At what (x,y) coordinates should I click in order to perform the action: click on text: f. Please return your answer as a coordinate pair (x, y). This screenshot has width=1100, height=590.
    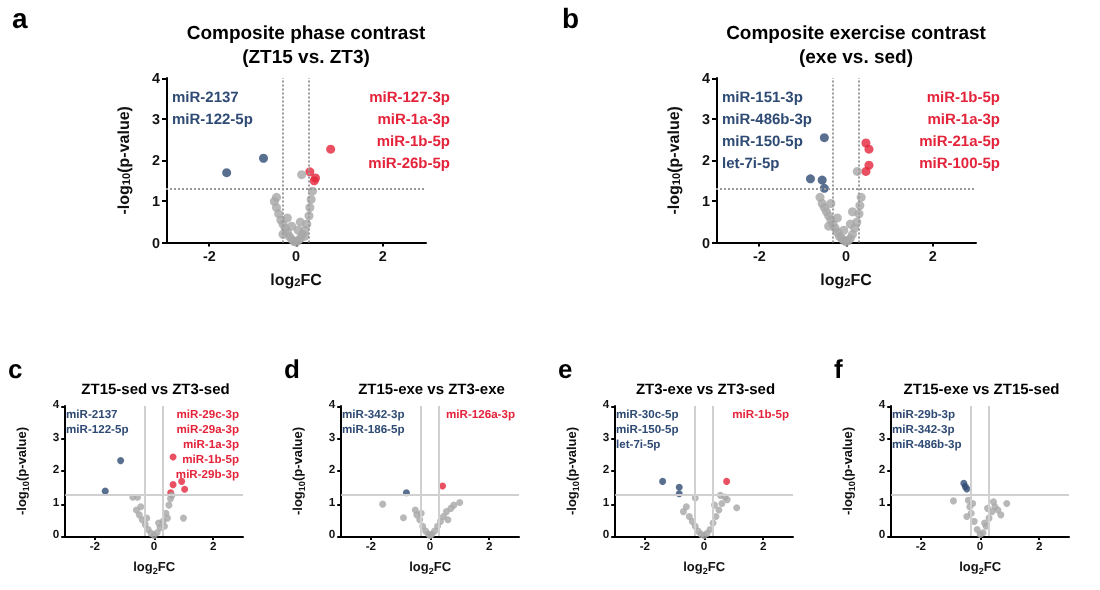
    Looking at the image, I should click on (838, 369).